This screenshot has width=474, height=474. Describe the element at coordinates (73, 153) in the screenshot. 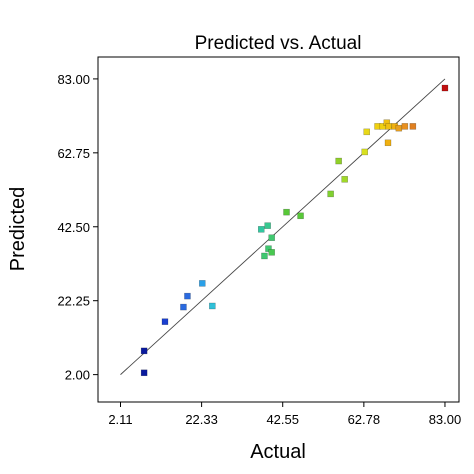

I see `y-tick-label: 62.75` at that location.